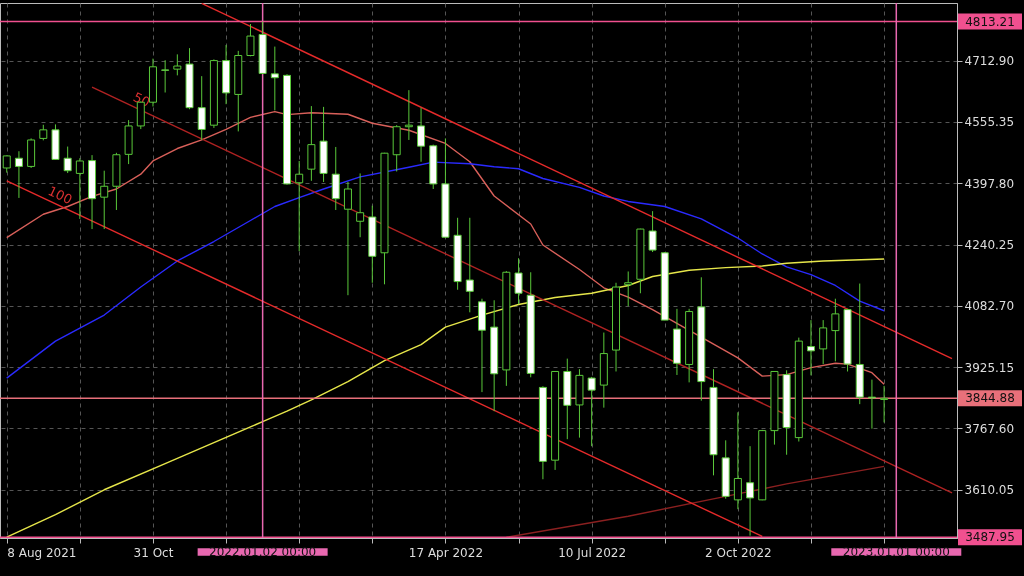 The image size is (1024, 576). Describe the element at coordinates (989, 245) in the screenshot. I see `y-tick-label: 4240.25` at that location.